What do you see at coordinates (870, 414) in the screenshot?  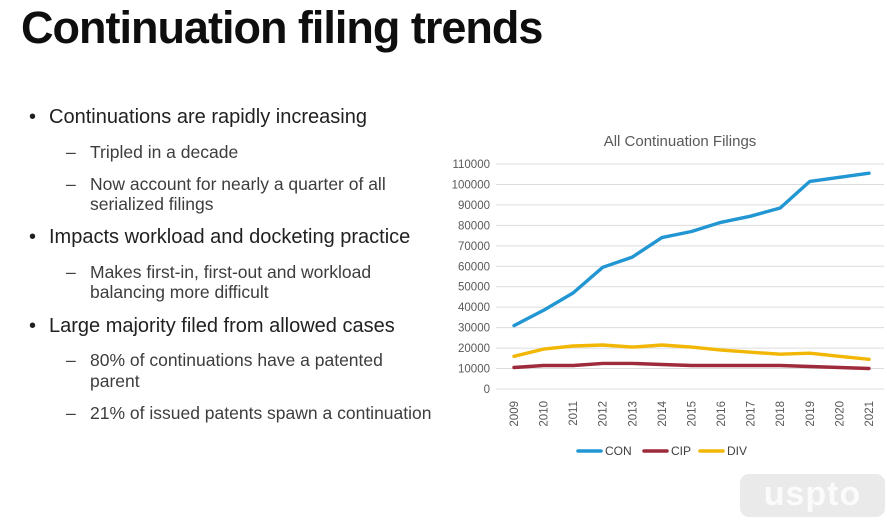 I see `x-tick-label: 2021` at bounding box center [870, 414].